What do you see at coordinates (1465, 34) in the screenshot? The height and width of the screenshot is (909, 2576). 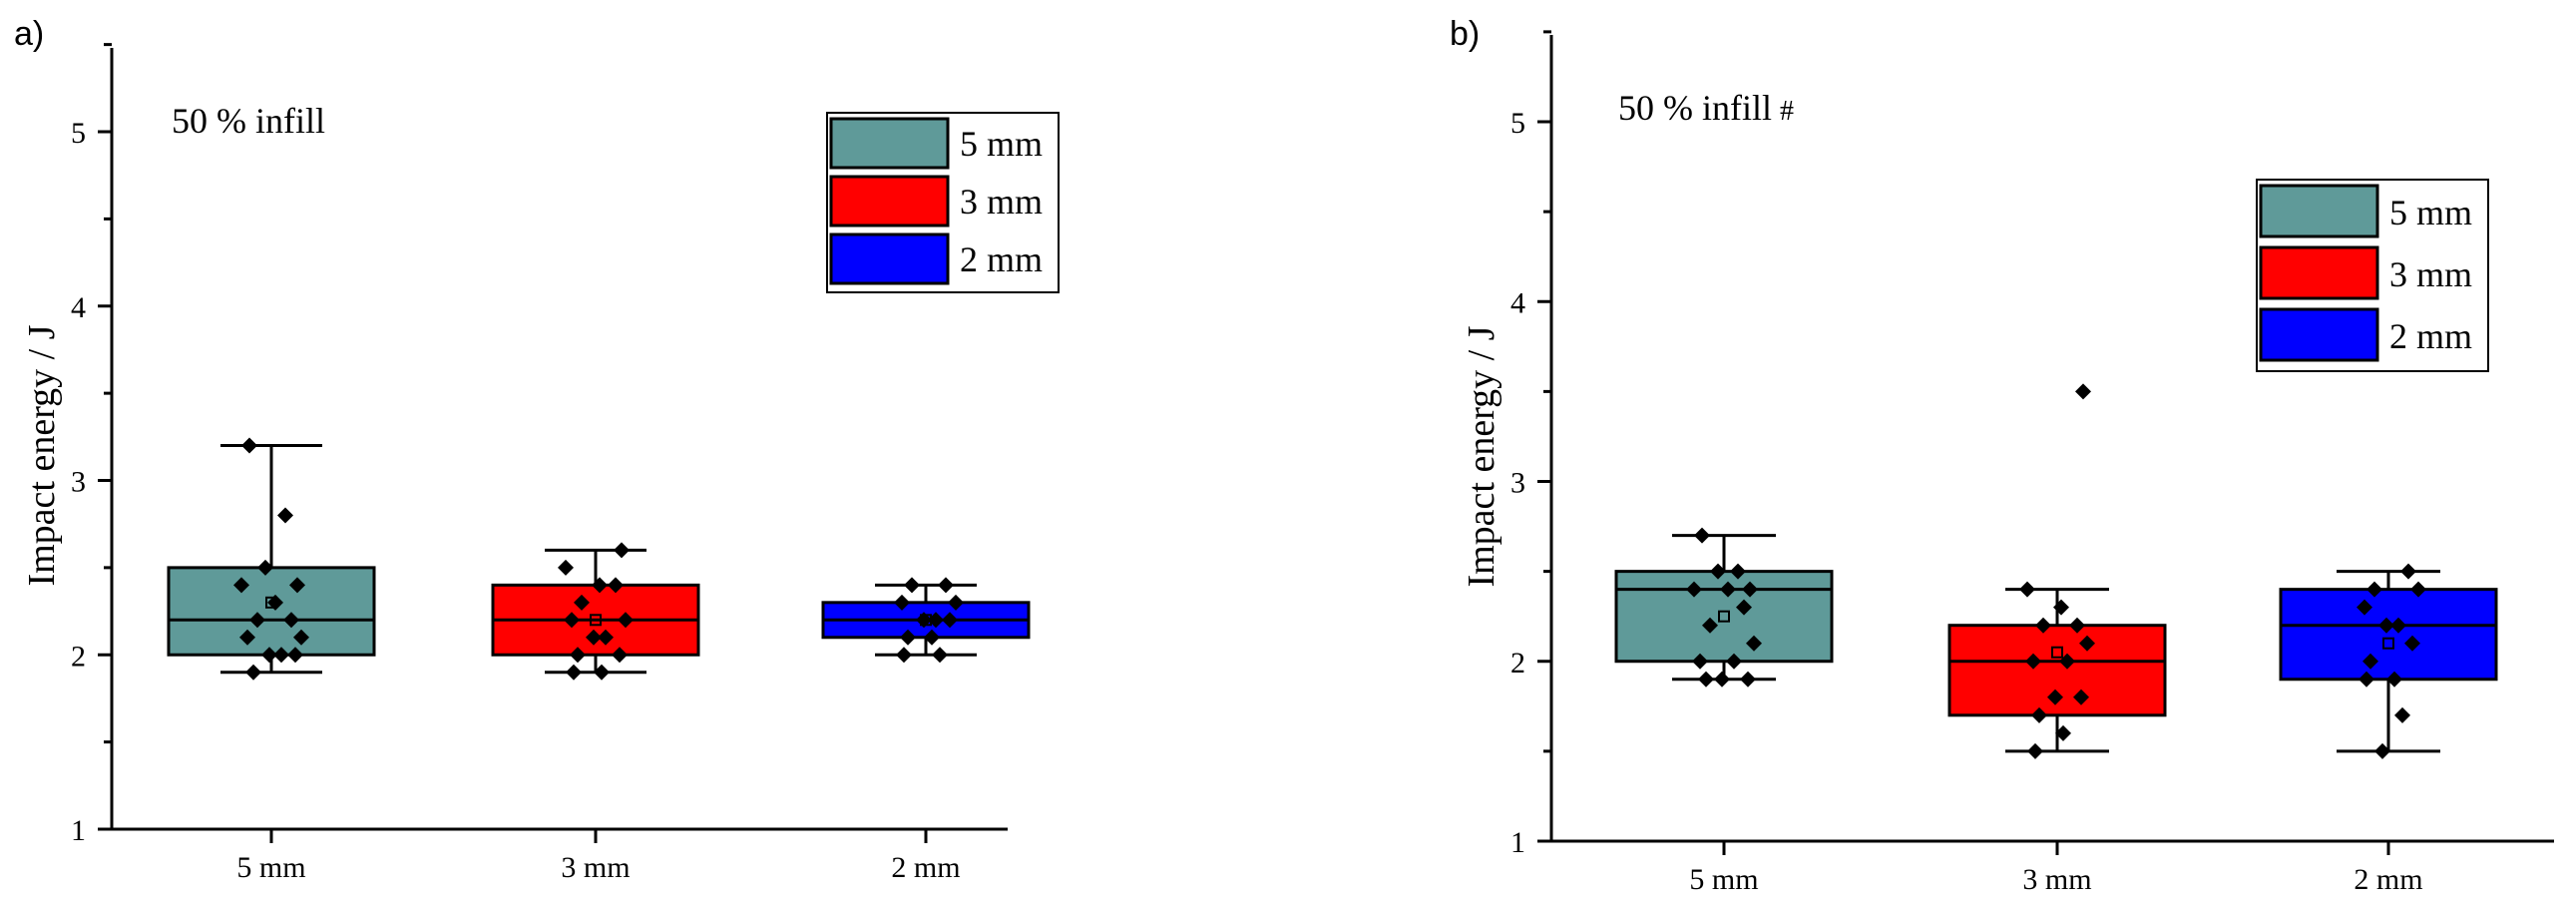 I see `panel-label: b)` at bounding box center [1465, 34].